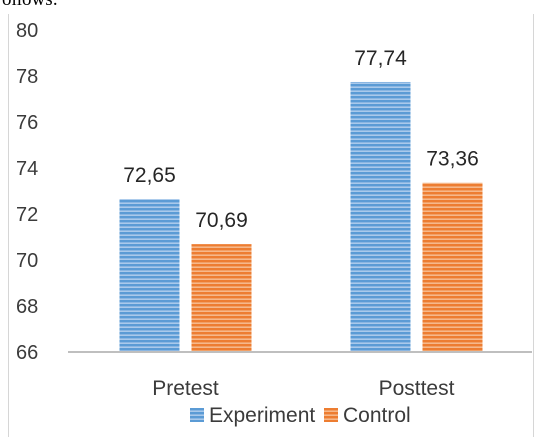 Image resolution: width=541 pixels, height=437 pixels. Describe the element at coordinates (303, 388) in the screenshot. I see `x-axis: Pretest Posttest` at that location.